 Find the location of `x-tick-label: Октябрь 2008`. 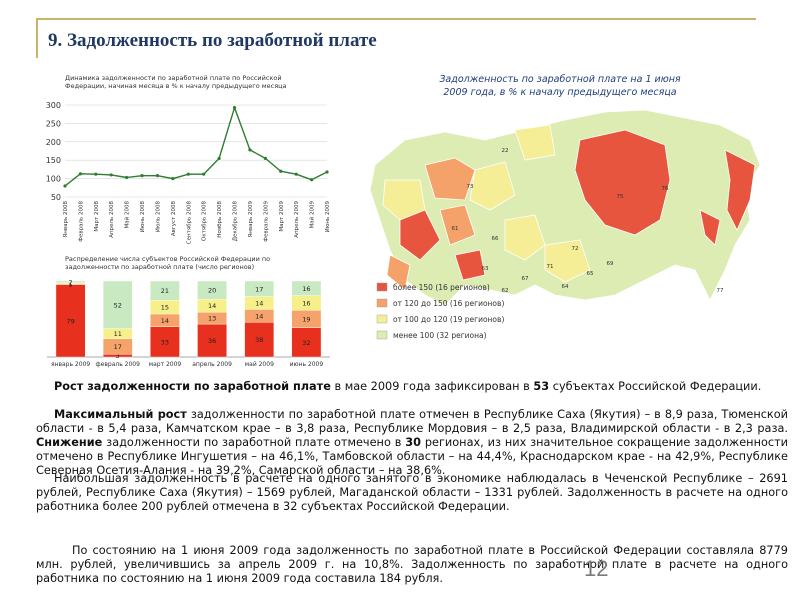

x-tick-label: Октябрь 2008 is located at coordinates (205, 221).